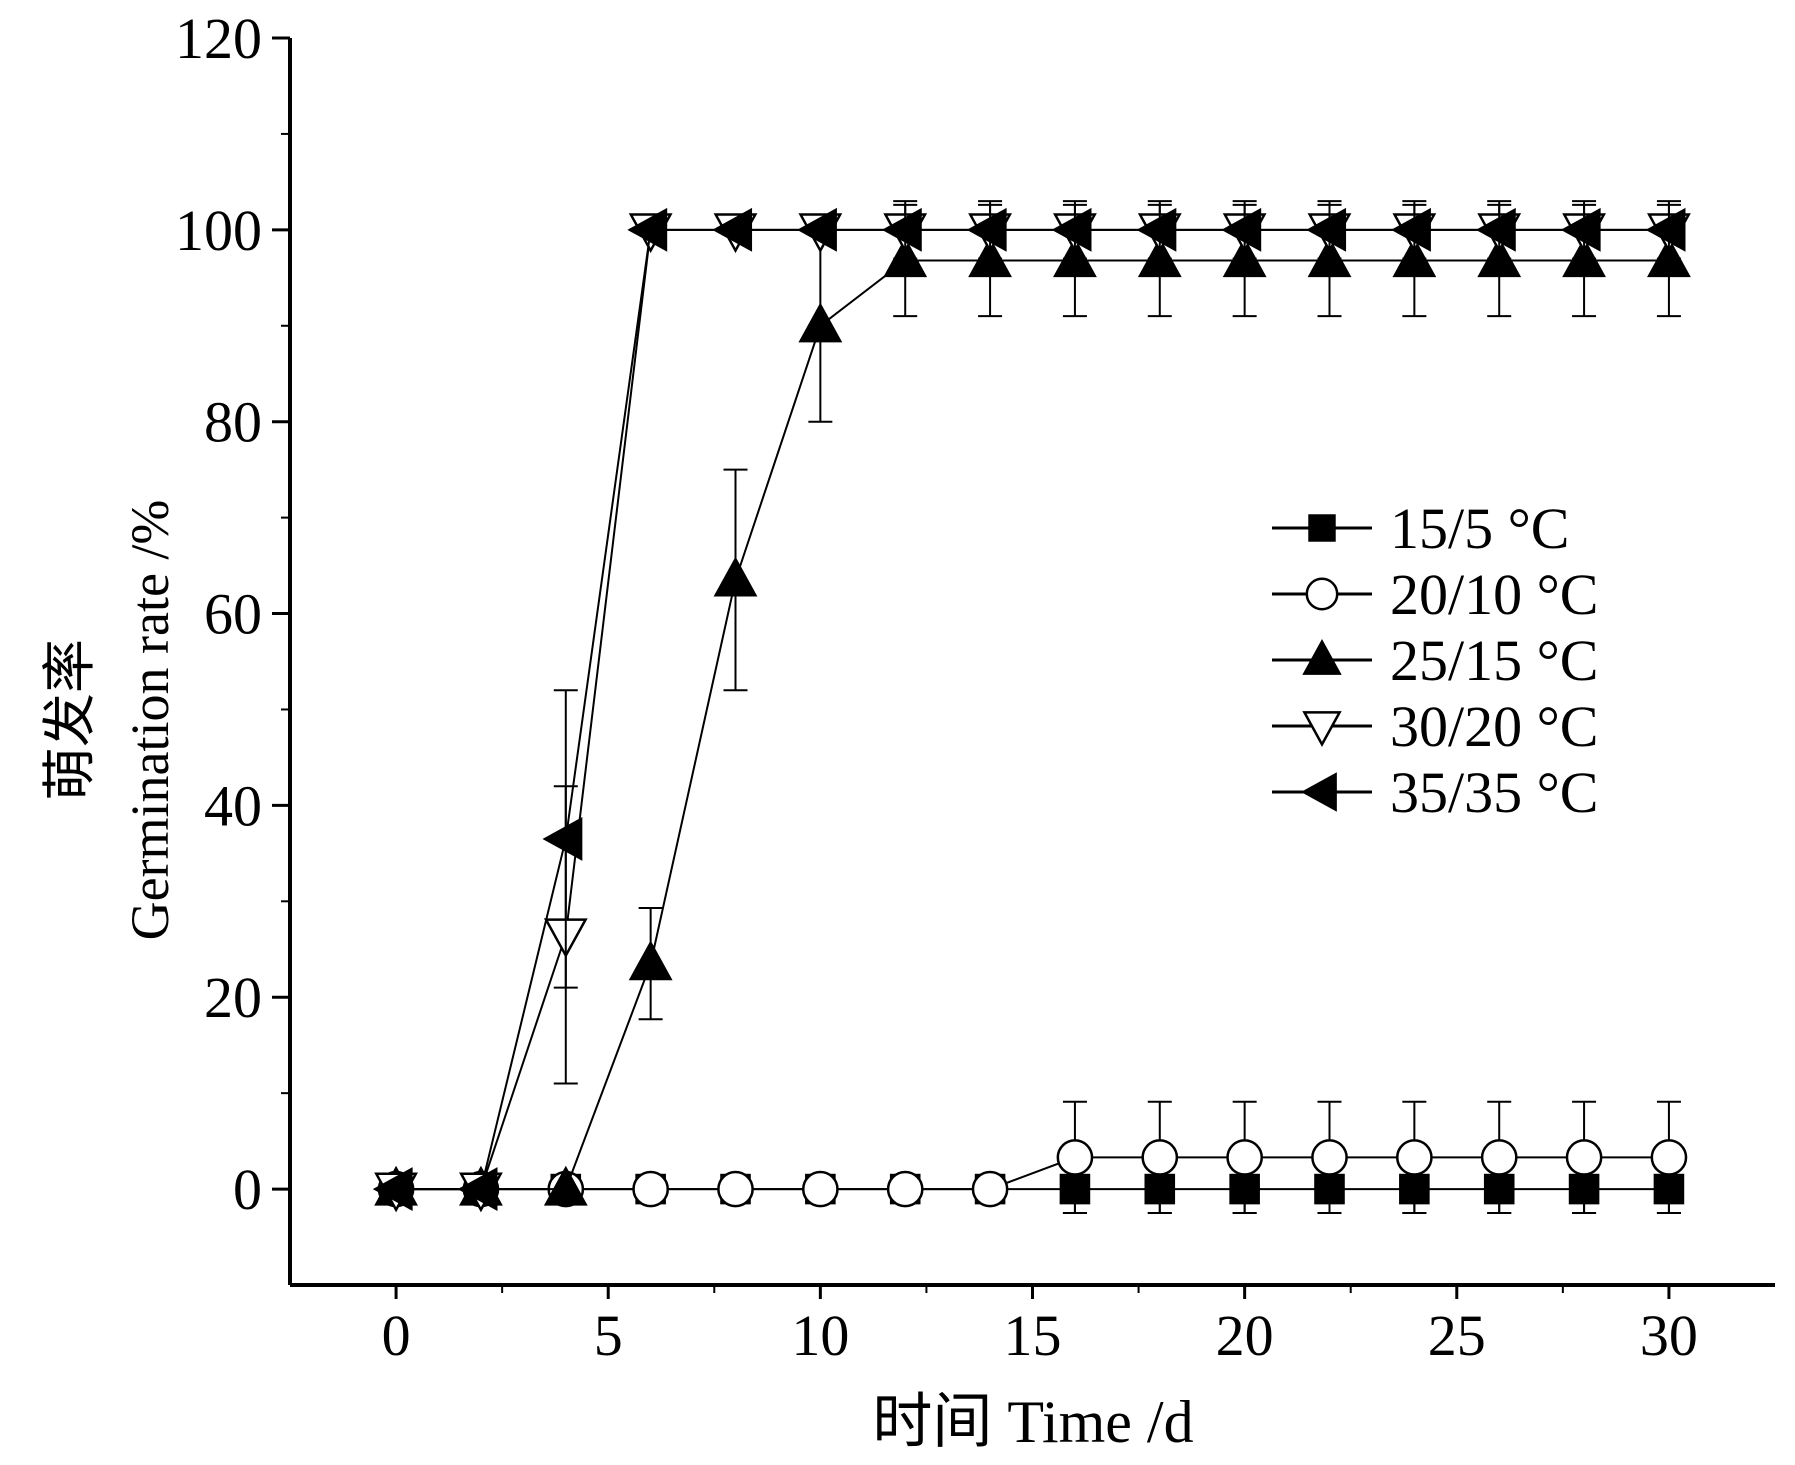 The width and height of the screenshot is (1795, 1465). I want to click on legend-entry: 30/20 °C, so click(1435, 726).